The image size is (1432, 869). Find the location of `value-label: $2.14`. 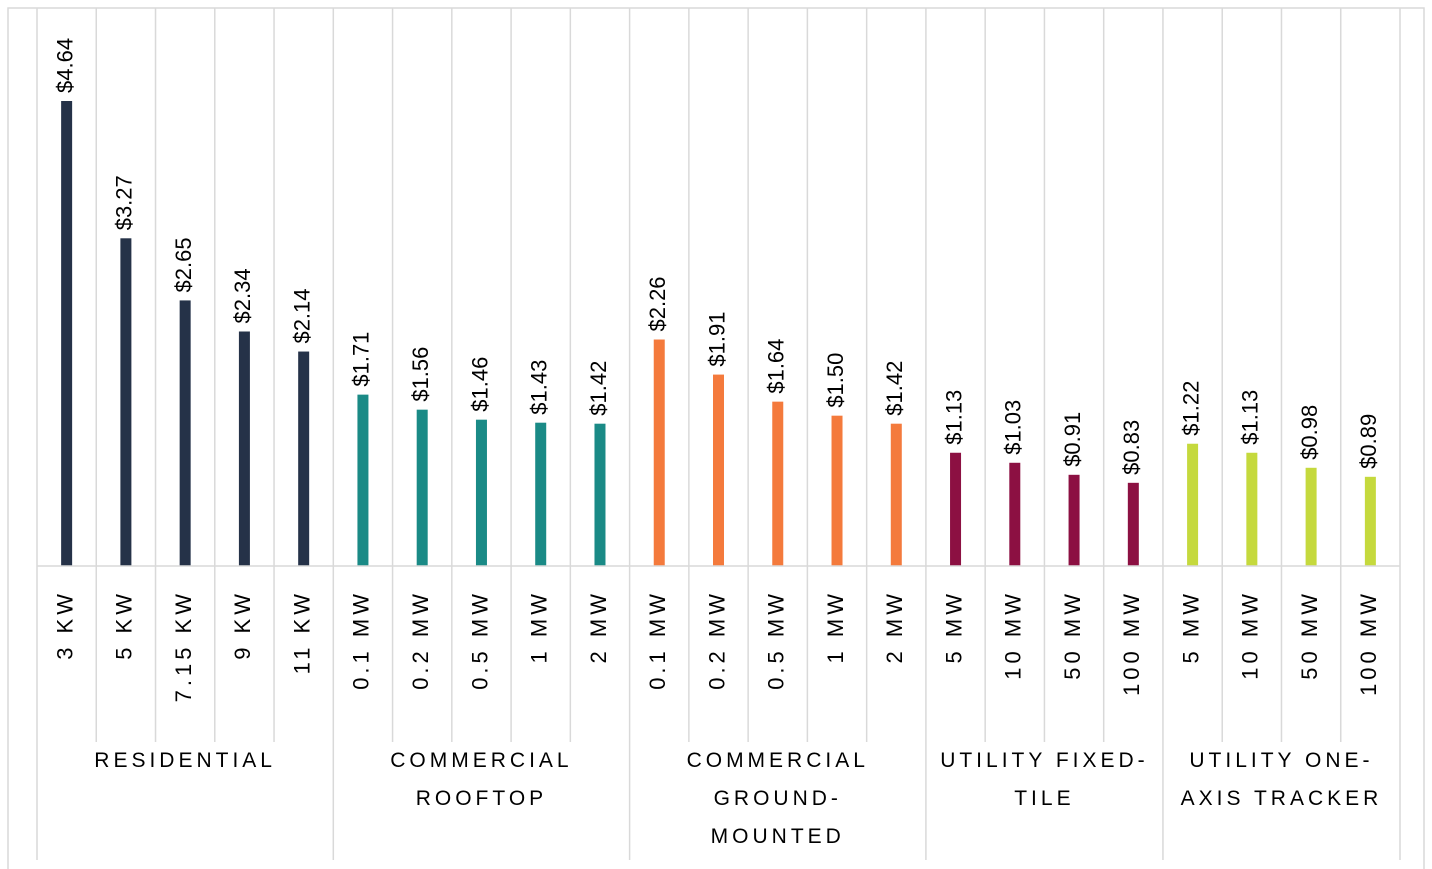

value-label: $2.14 is located at coordinates (301, 315).